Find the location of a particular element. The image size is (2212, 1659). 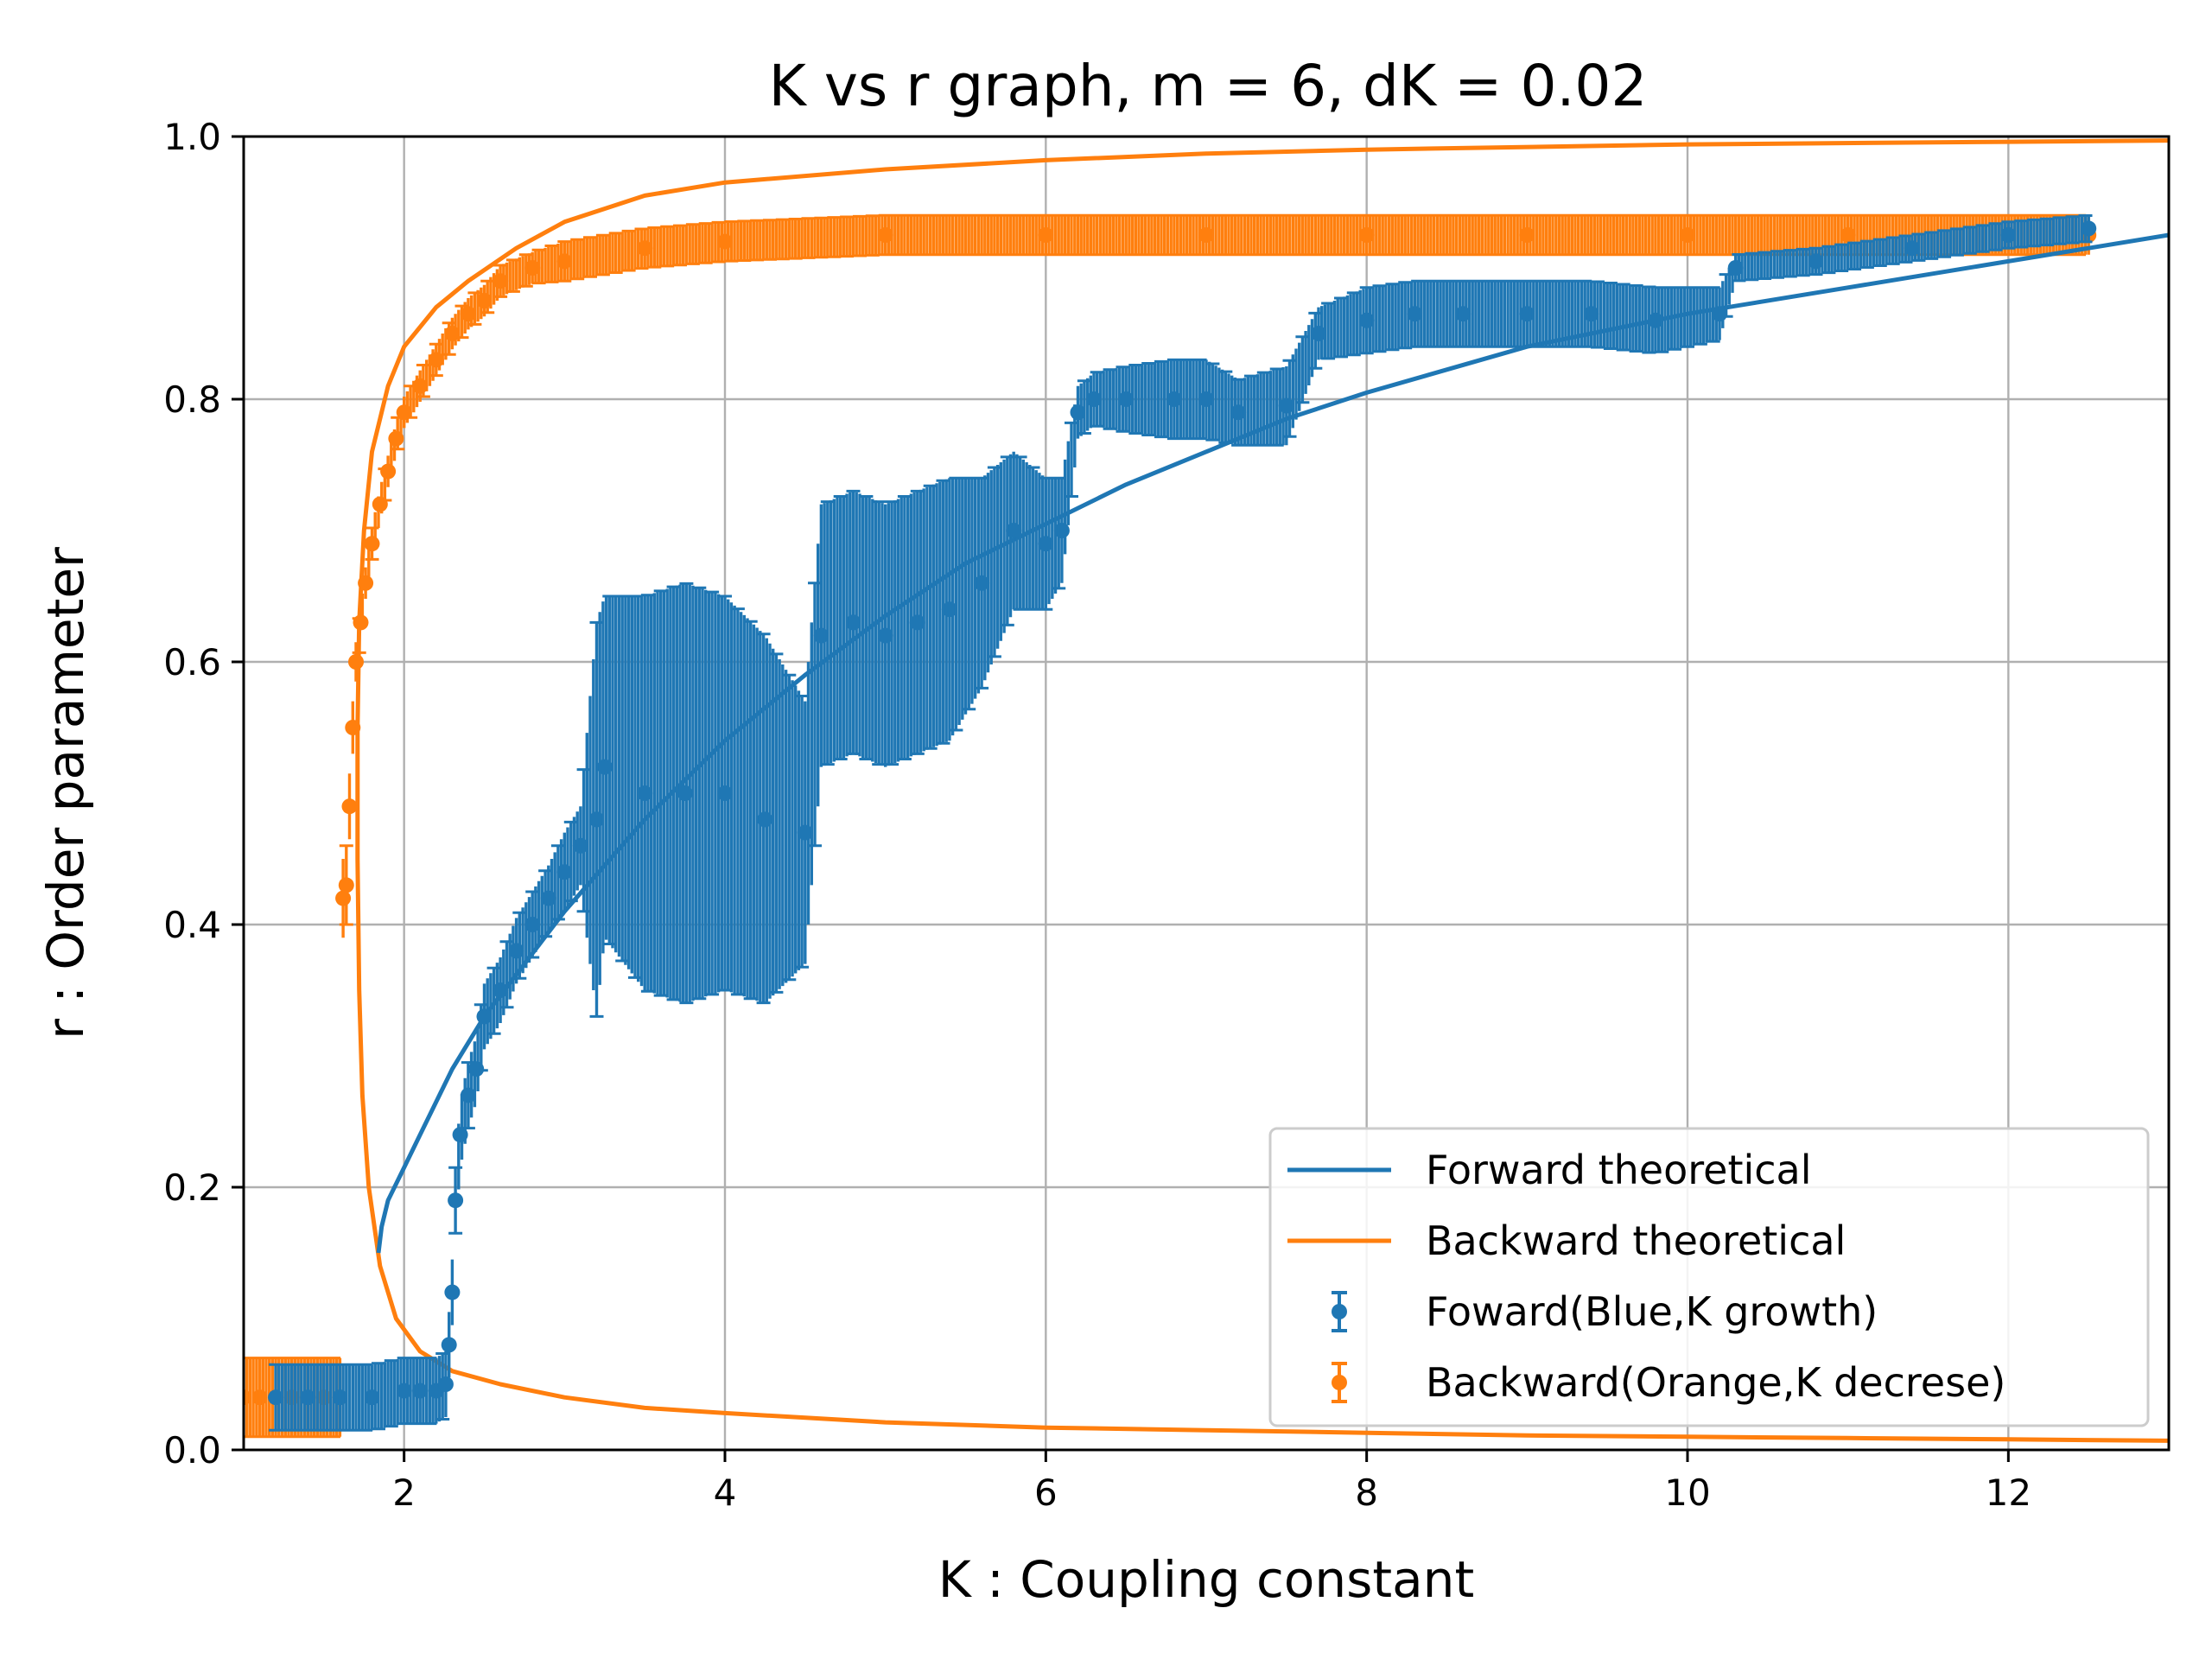

x-tick-label: 6 is located at coordinates (1046, 1492).